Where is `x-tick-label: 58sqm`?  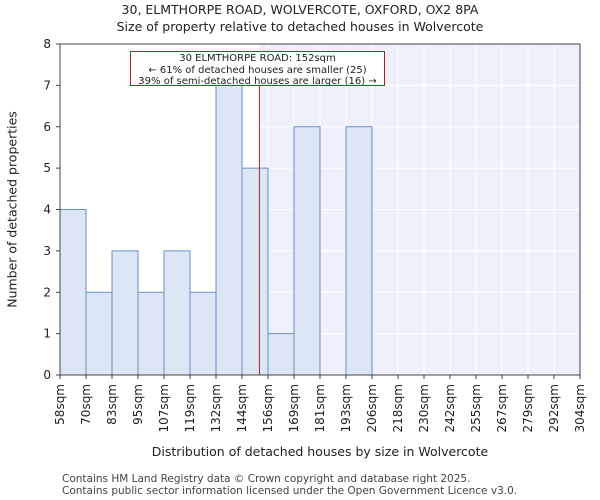
x-tick-label: 58sqm is located at coordinates (60, 404).